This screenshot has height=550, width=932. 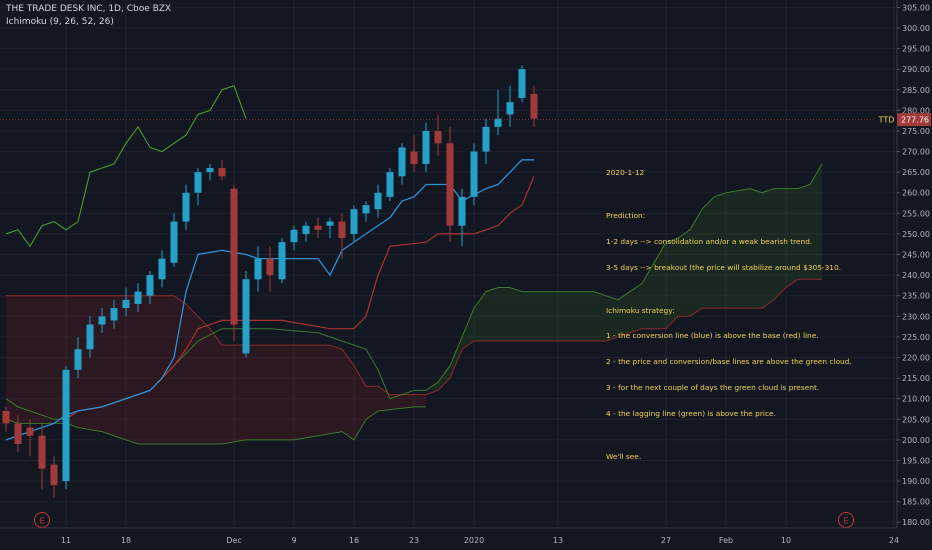 What do you see at coordinates (625, 173) in the screenshot?
I see `annotation-line: 2020-1-12` at bounding box center [625, 173].